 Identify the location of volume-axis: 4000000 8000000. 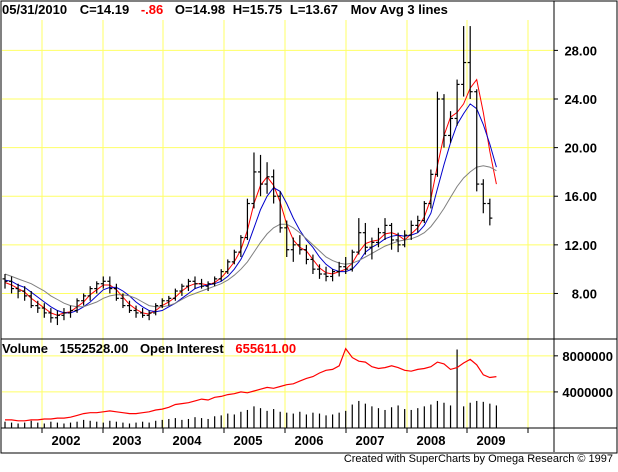
(583, 374).